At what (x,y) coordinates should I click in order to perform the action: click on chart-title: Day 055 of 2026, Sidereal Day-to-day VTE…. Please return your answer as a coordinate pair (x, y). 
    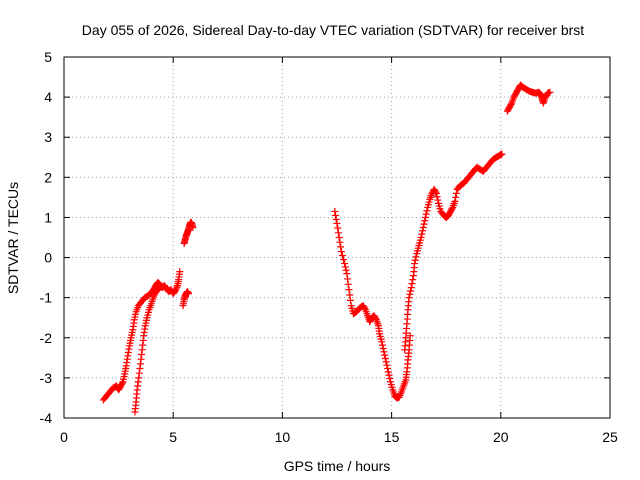
    Looking at the image, I should click on (333, 30).